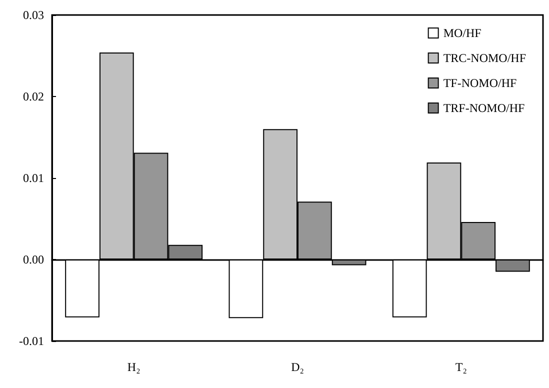 This screenshot has height=388, width=549. Describe the element at coordinates (461, 367) in the screenshot. I see `x-tick-label: T₂` at that location.